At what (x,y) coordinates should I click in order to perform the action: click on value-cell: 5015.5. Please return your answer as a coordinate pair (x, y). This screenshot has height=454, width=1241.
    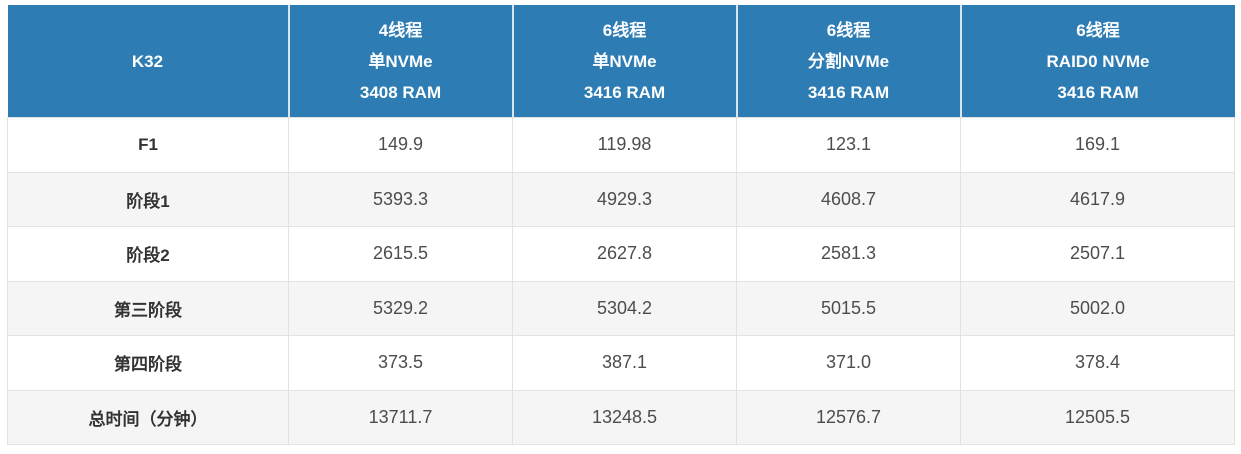
    Looking at the image, I should click on (848, 308).